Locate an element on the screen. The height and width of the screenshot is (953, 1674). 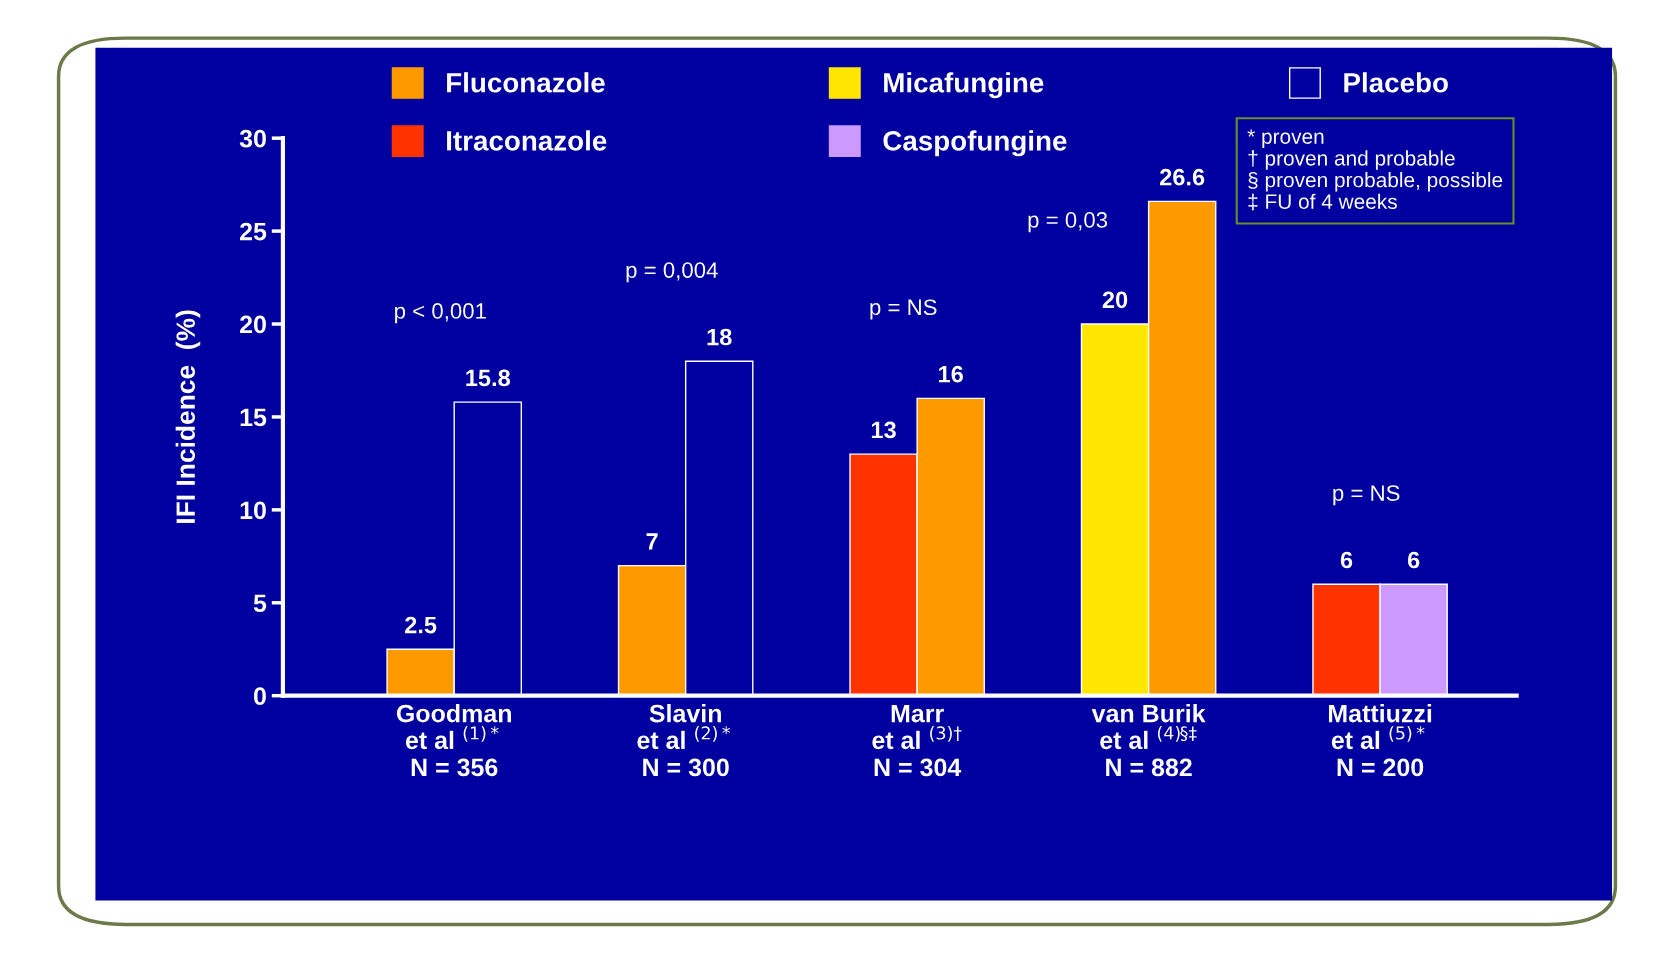
legend-label: Placebo is located at coordinates (1396, 82).